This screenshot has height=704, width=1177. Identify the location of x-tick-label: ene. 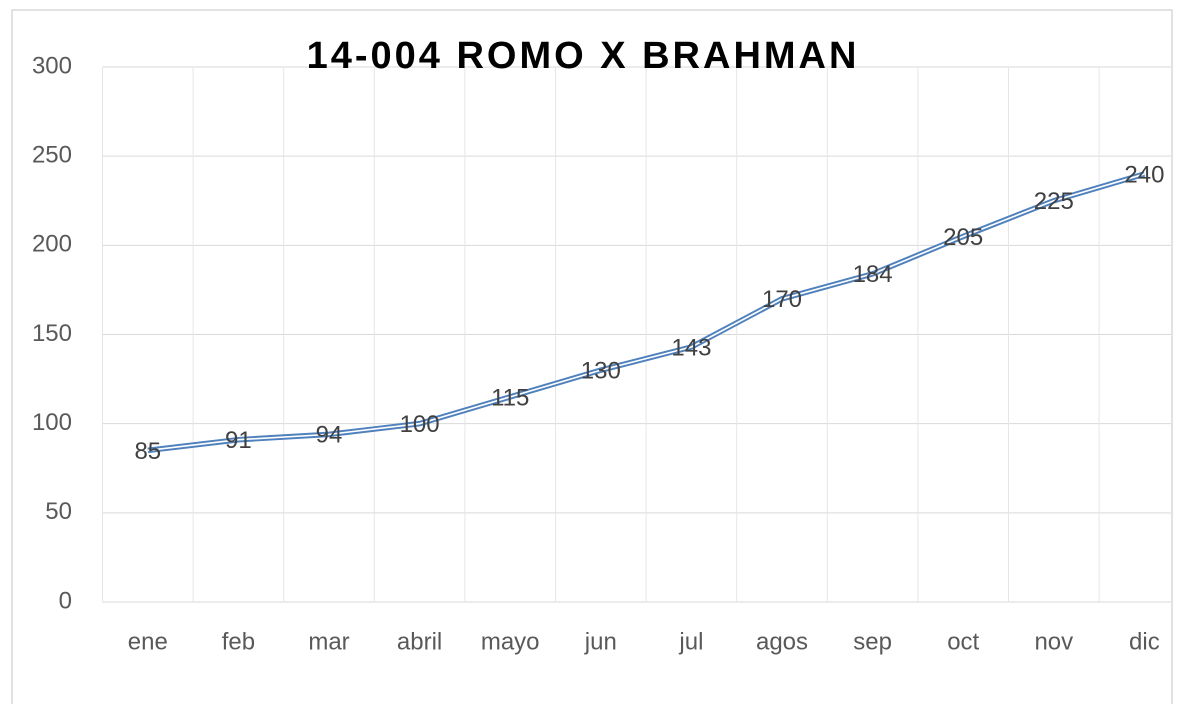
(148, 641).